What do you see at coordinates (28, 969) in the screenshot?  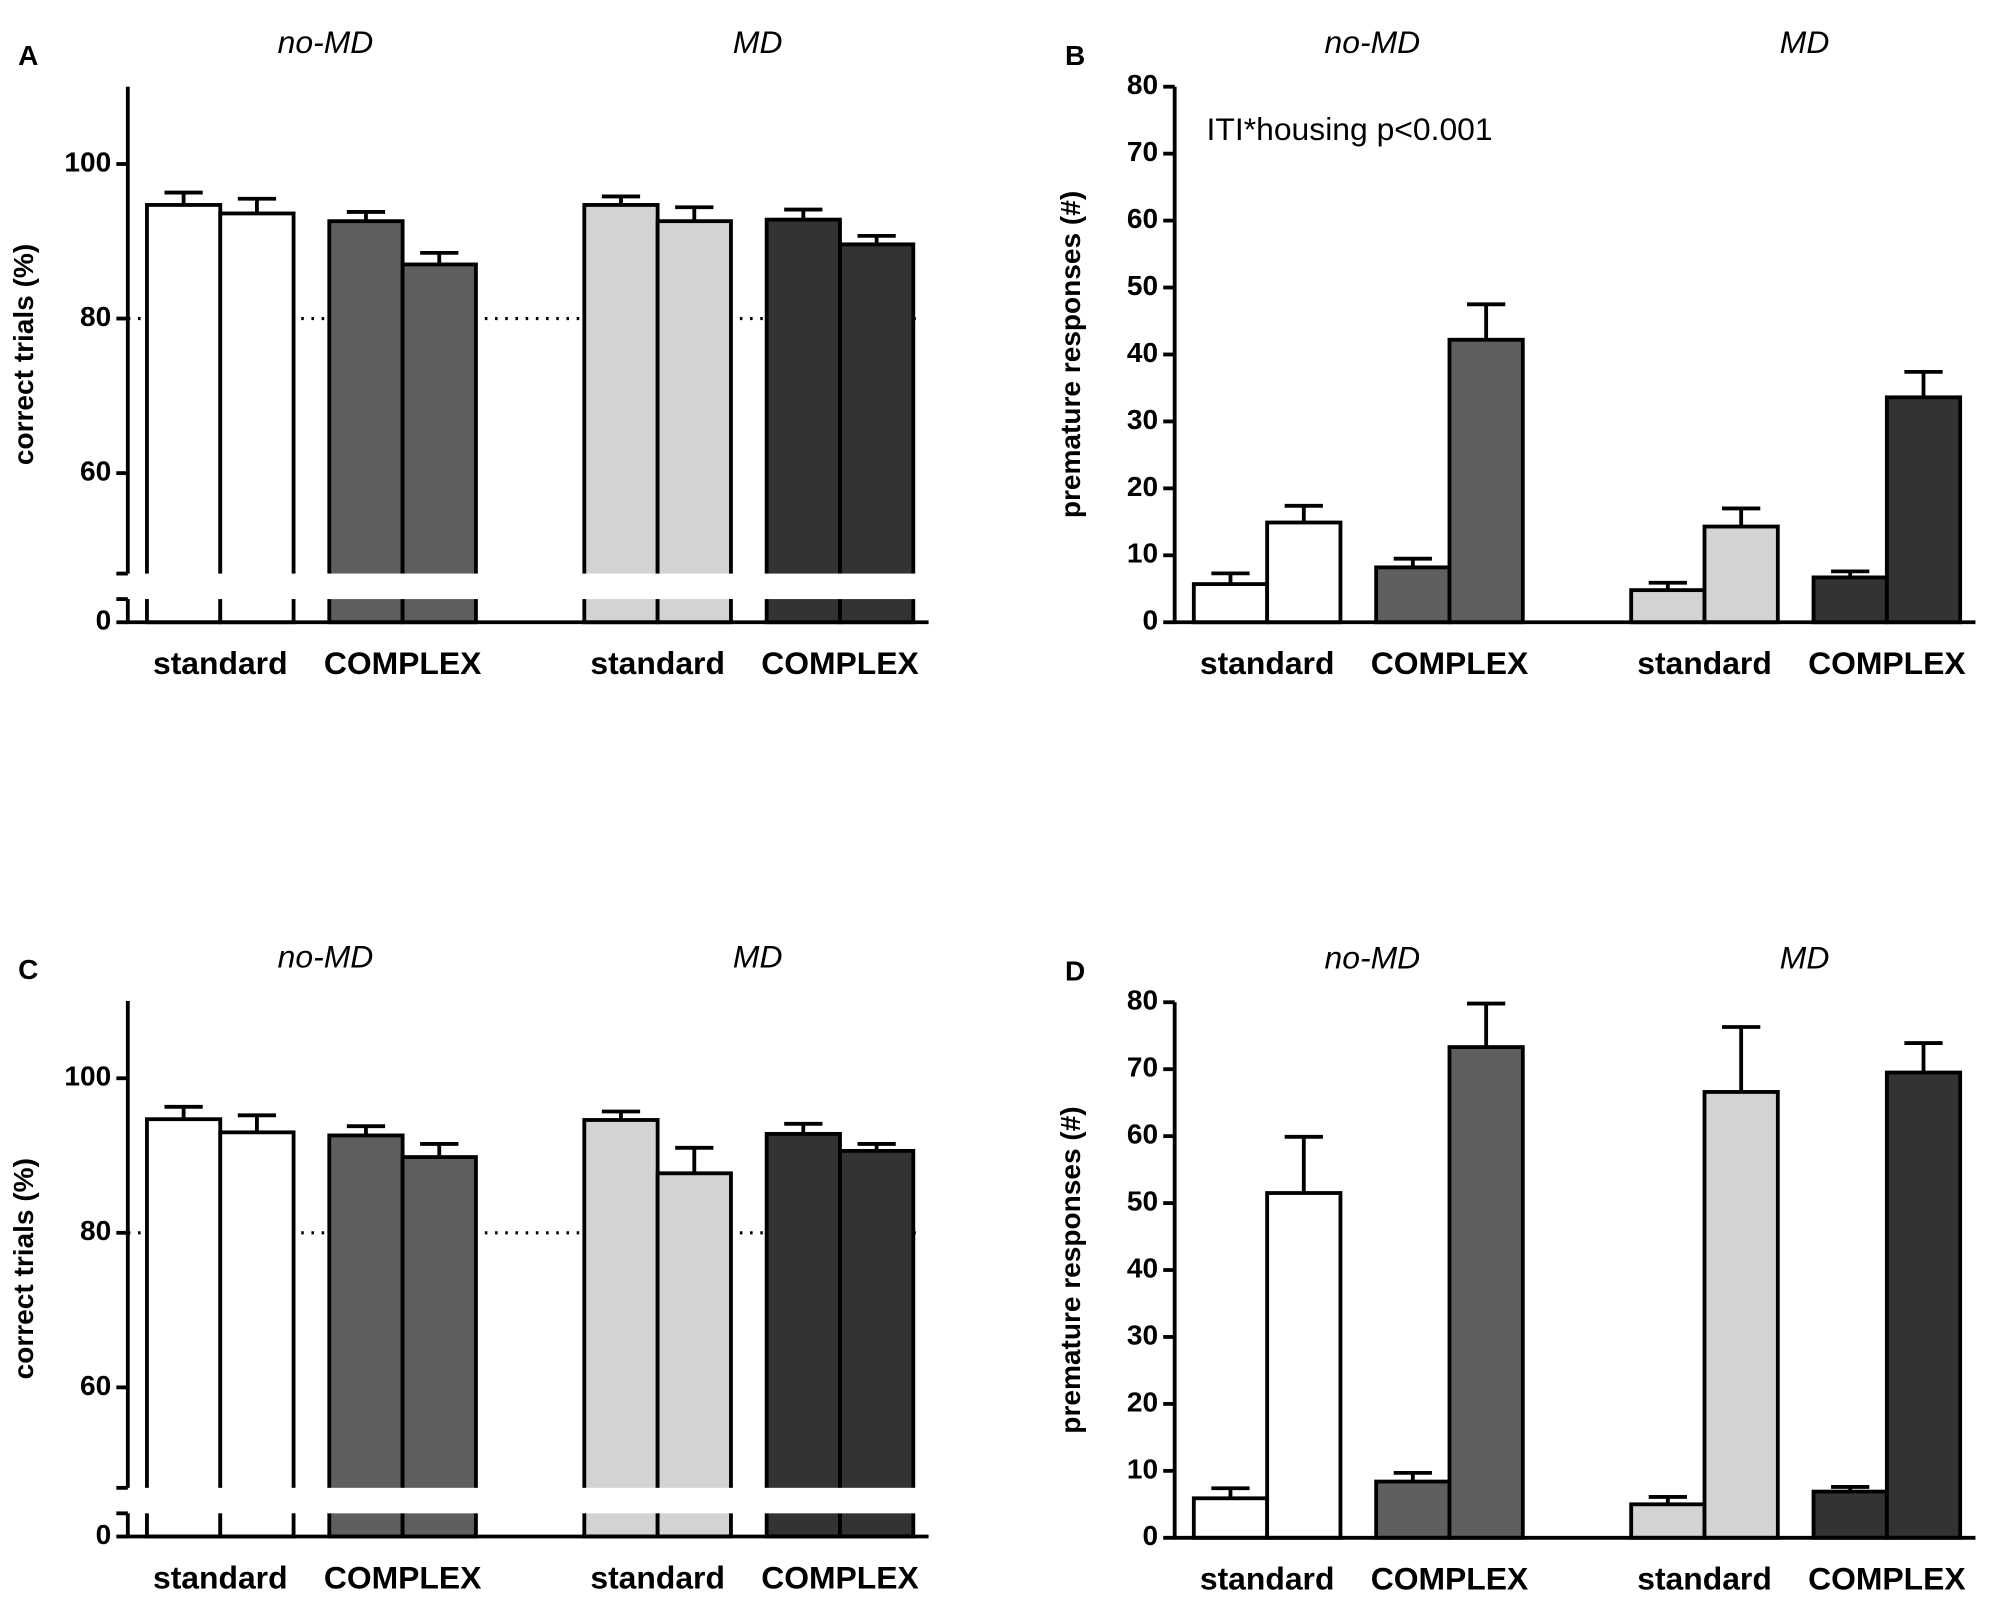 I see `panel-label: C` at bounding box center [28, 969].